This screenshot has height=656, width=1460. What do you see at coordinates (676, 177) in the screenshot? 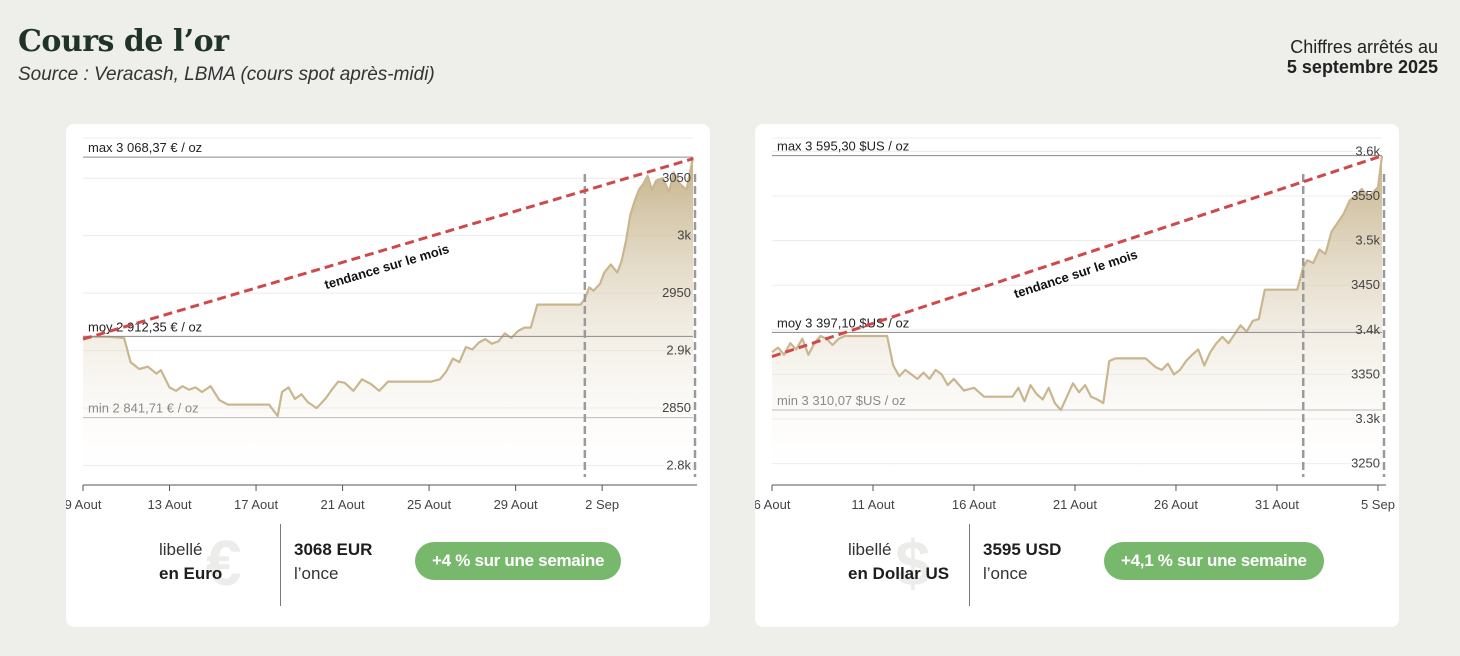
I see `y-tick-label: 3050` at bounding box center [676, 177].